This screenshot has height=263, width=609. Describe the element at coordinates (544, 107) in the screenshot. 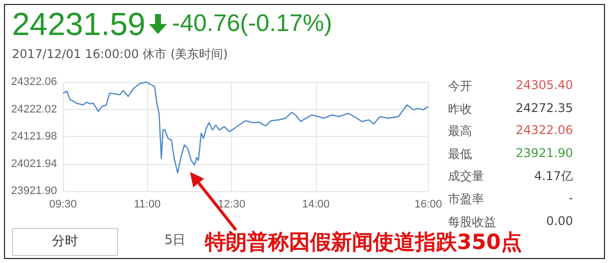

I see `text: 24272.35` at that location.